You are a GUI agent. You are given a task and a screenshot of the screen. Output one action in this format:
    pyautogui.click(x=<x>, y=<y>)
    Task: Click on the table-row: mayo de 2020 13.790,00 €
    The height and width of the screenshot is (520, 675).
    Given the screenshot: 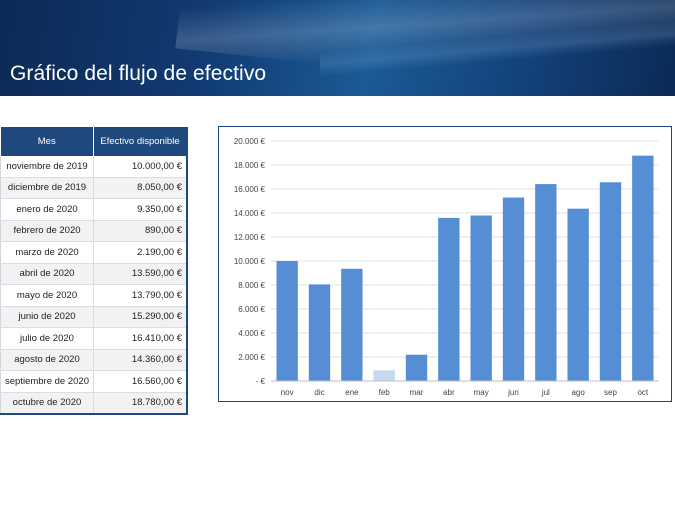 What is the action you would take?
    pyautogui.click(x=94, y=295)
    